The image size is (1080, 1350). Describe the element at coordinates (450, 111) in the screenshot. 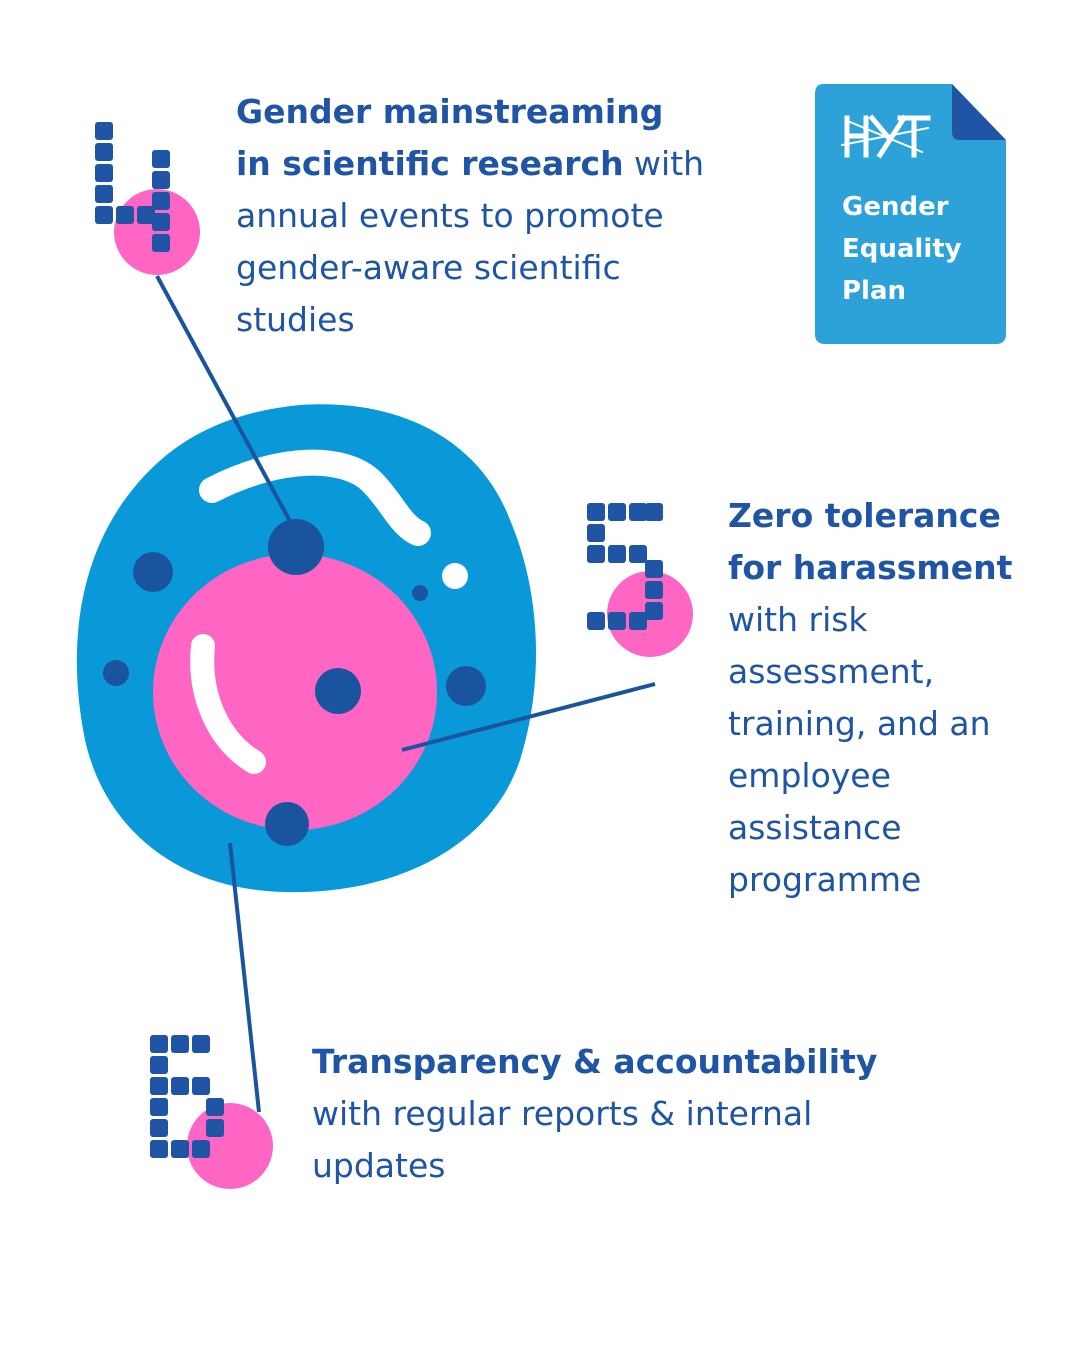

I see `item-4-title-line1: Gender mainstreaming` at that location.